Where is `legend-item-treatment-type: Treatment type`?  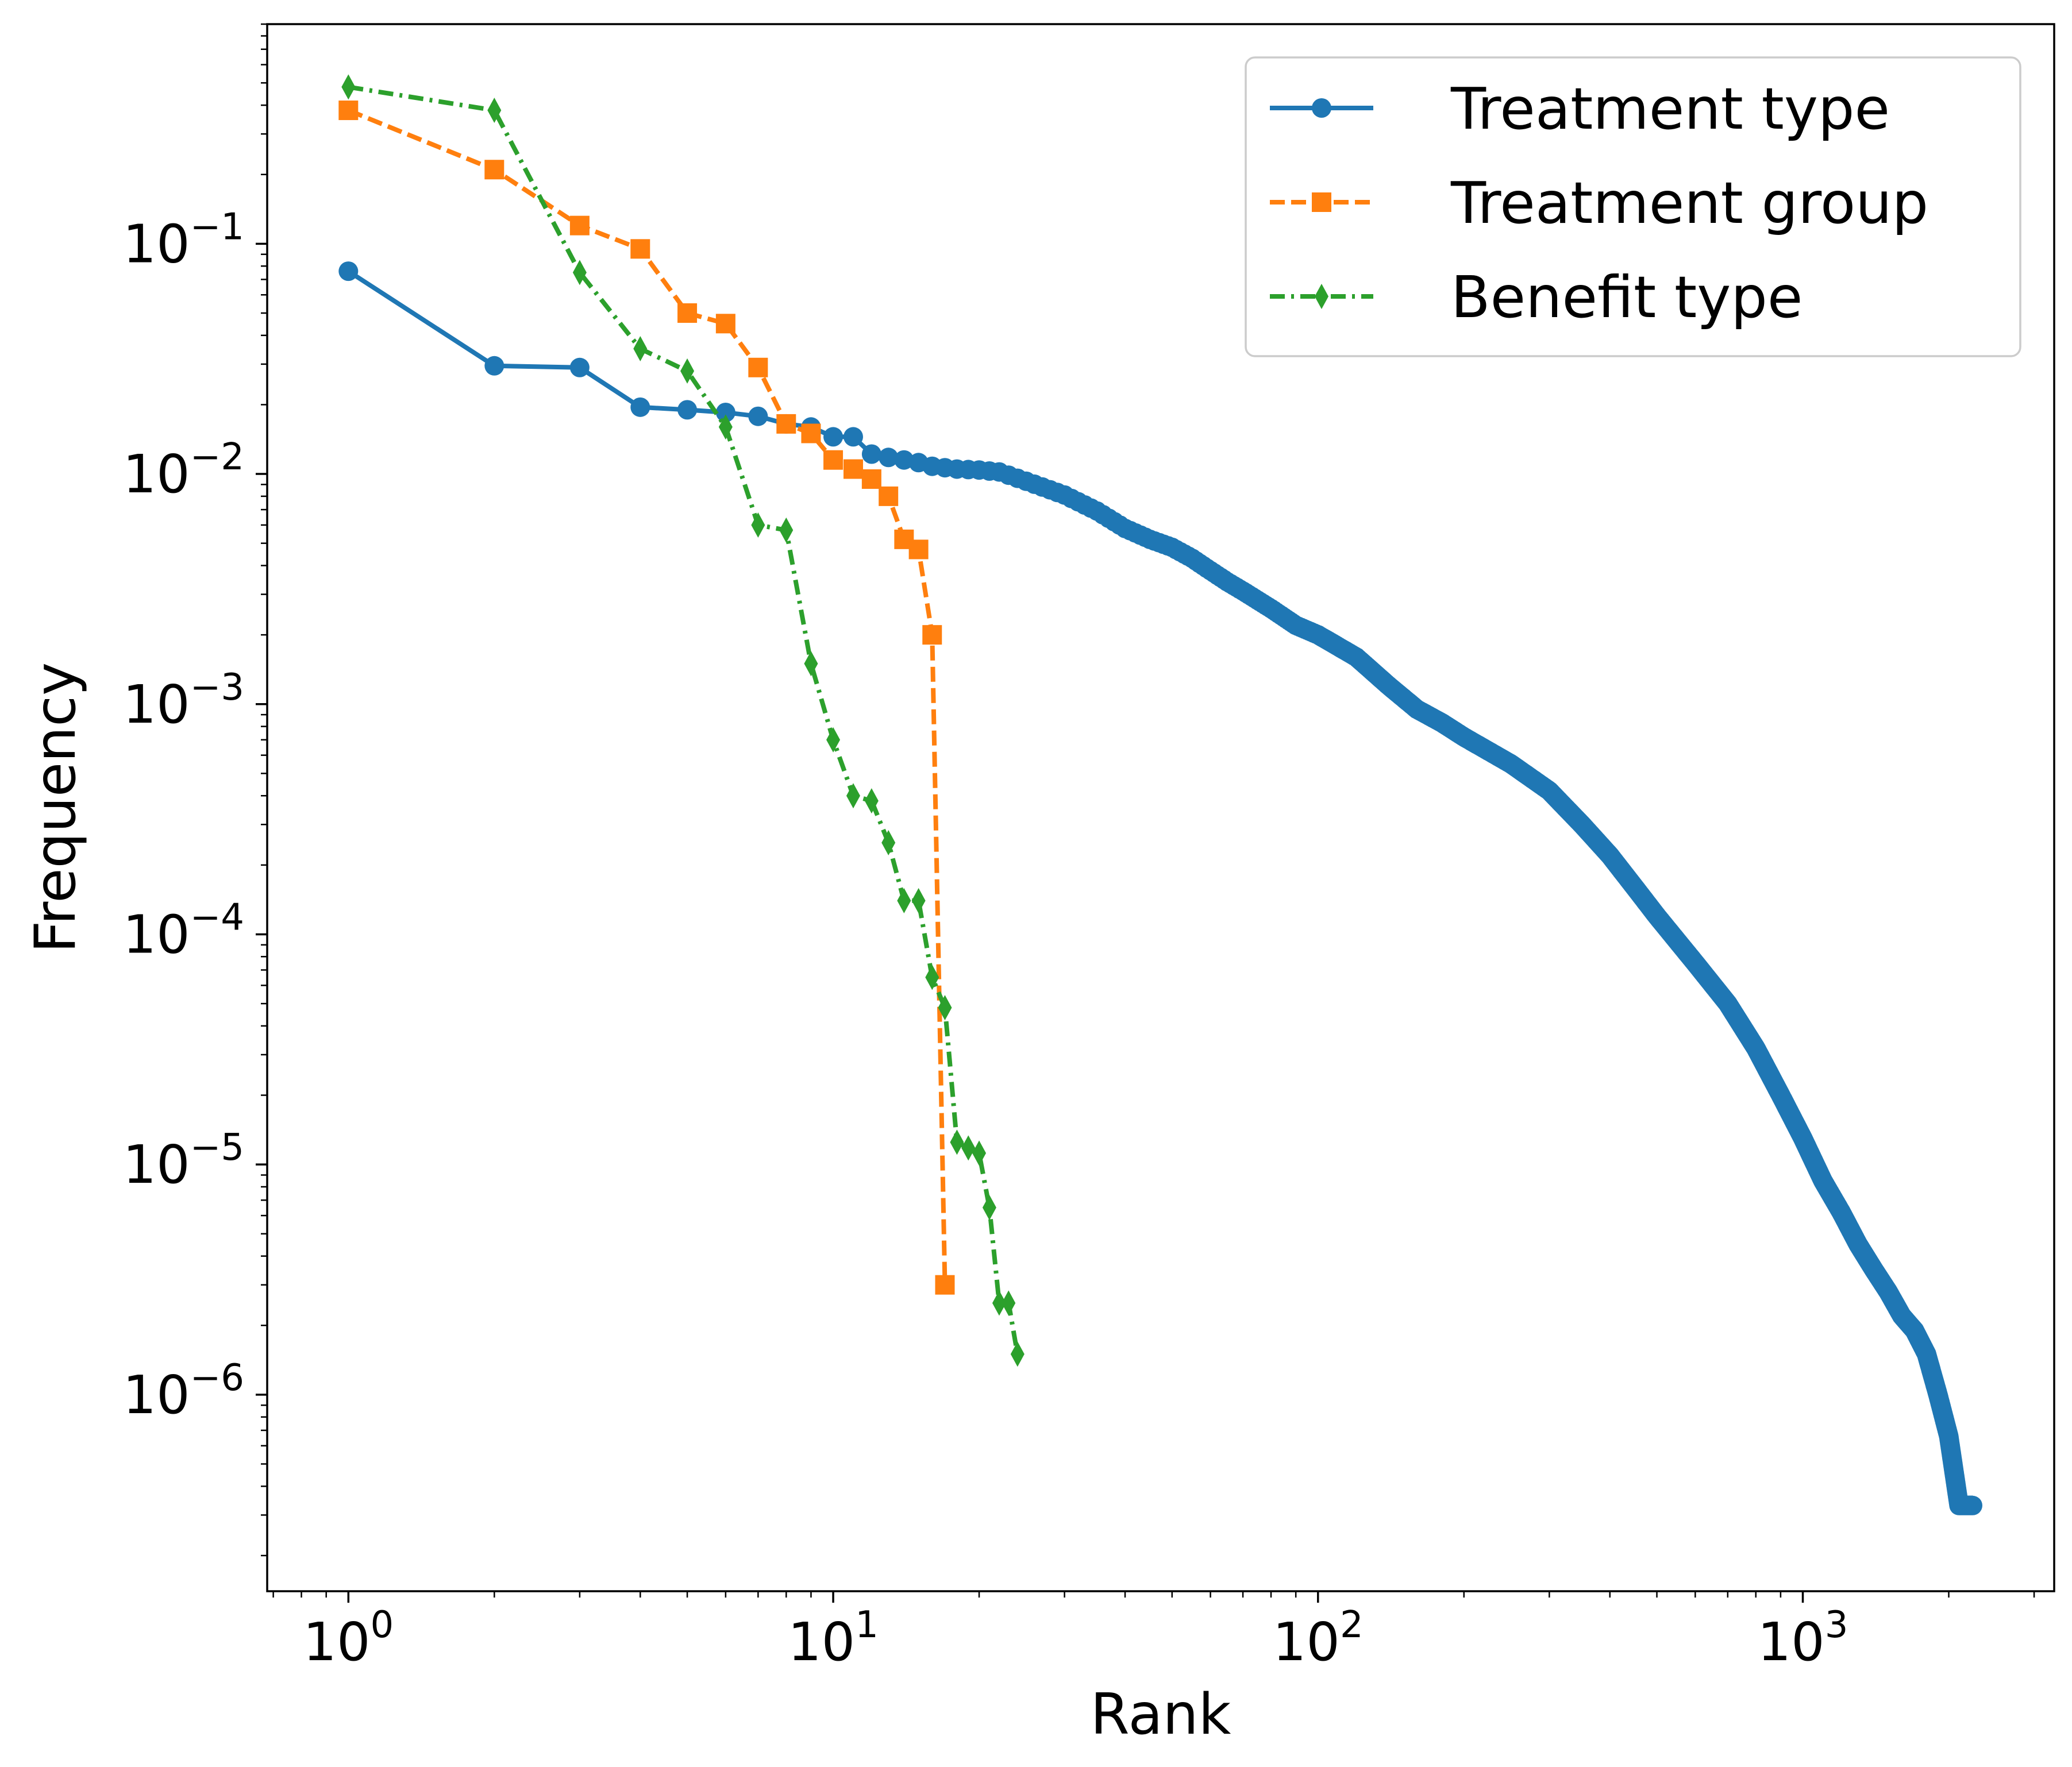 legend-item-treatment-type: Treatment type is located at coordinates (1580, 108).